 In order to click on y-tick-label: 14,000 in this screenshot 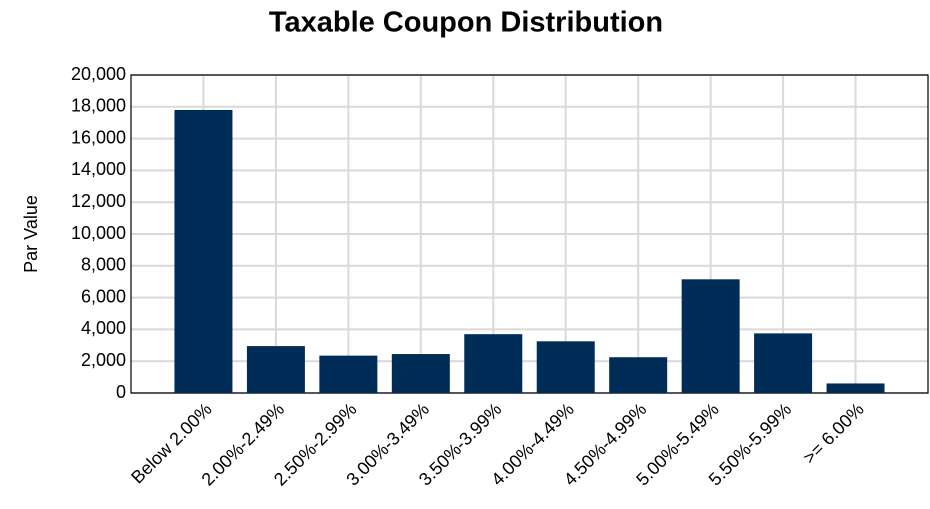, I will do `click(98, 169)`.